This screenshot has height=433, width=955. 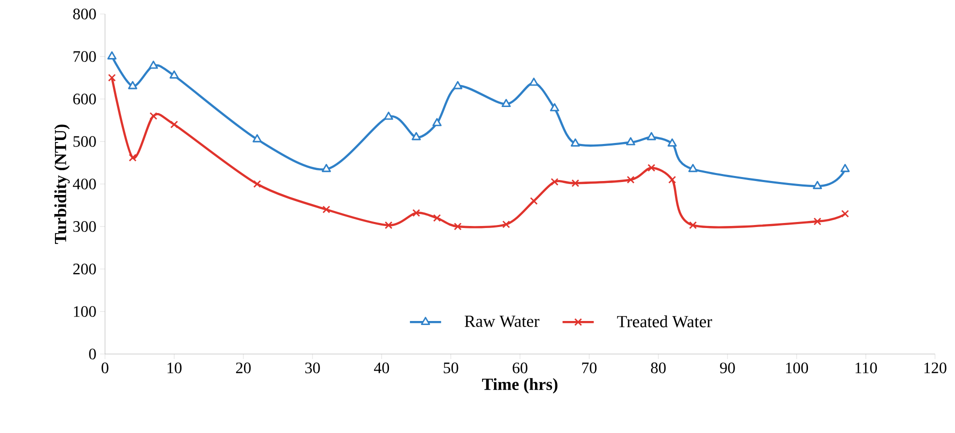 What do you see at coordinates (92, 354) in the screenshot?
I see `y-tick-label: 0` at bounding box center [92, 354].